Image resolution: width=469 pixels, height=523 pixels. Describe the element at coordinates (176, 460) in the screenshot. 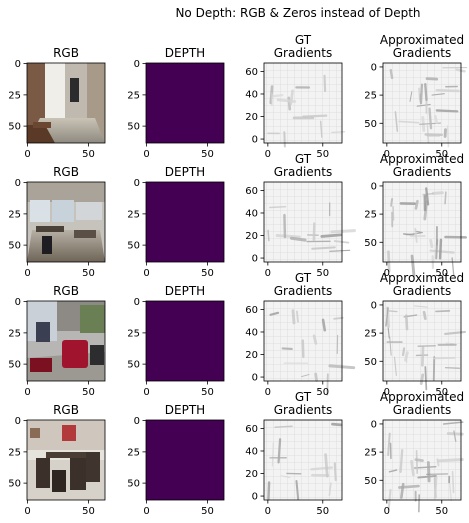

I see `panel-depth-row-4: DEPTH 0 50 0 25 50` at that location.